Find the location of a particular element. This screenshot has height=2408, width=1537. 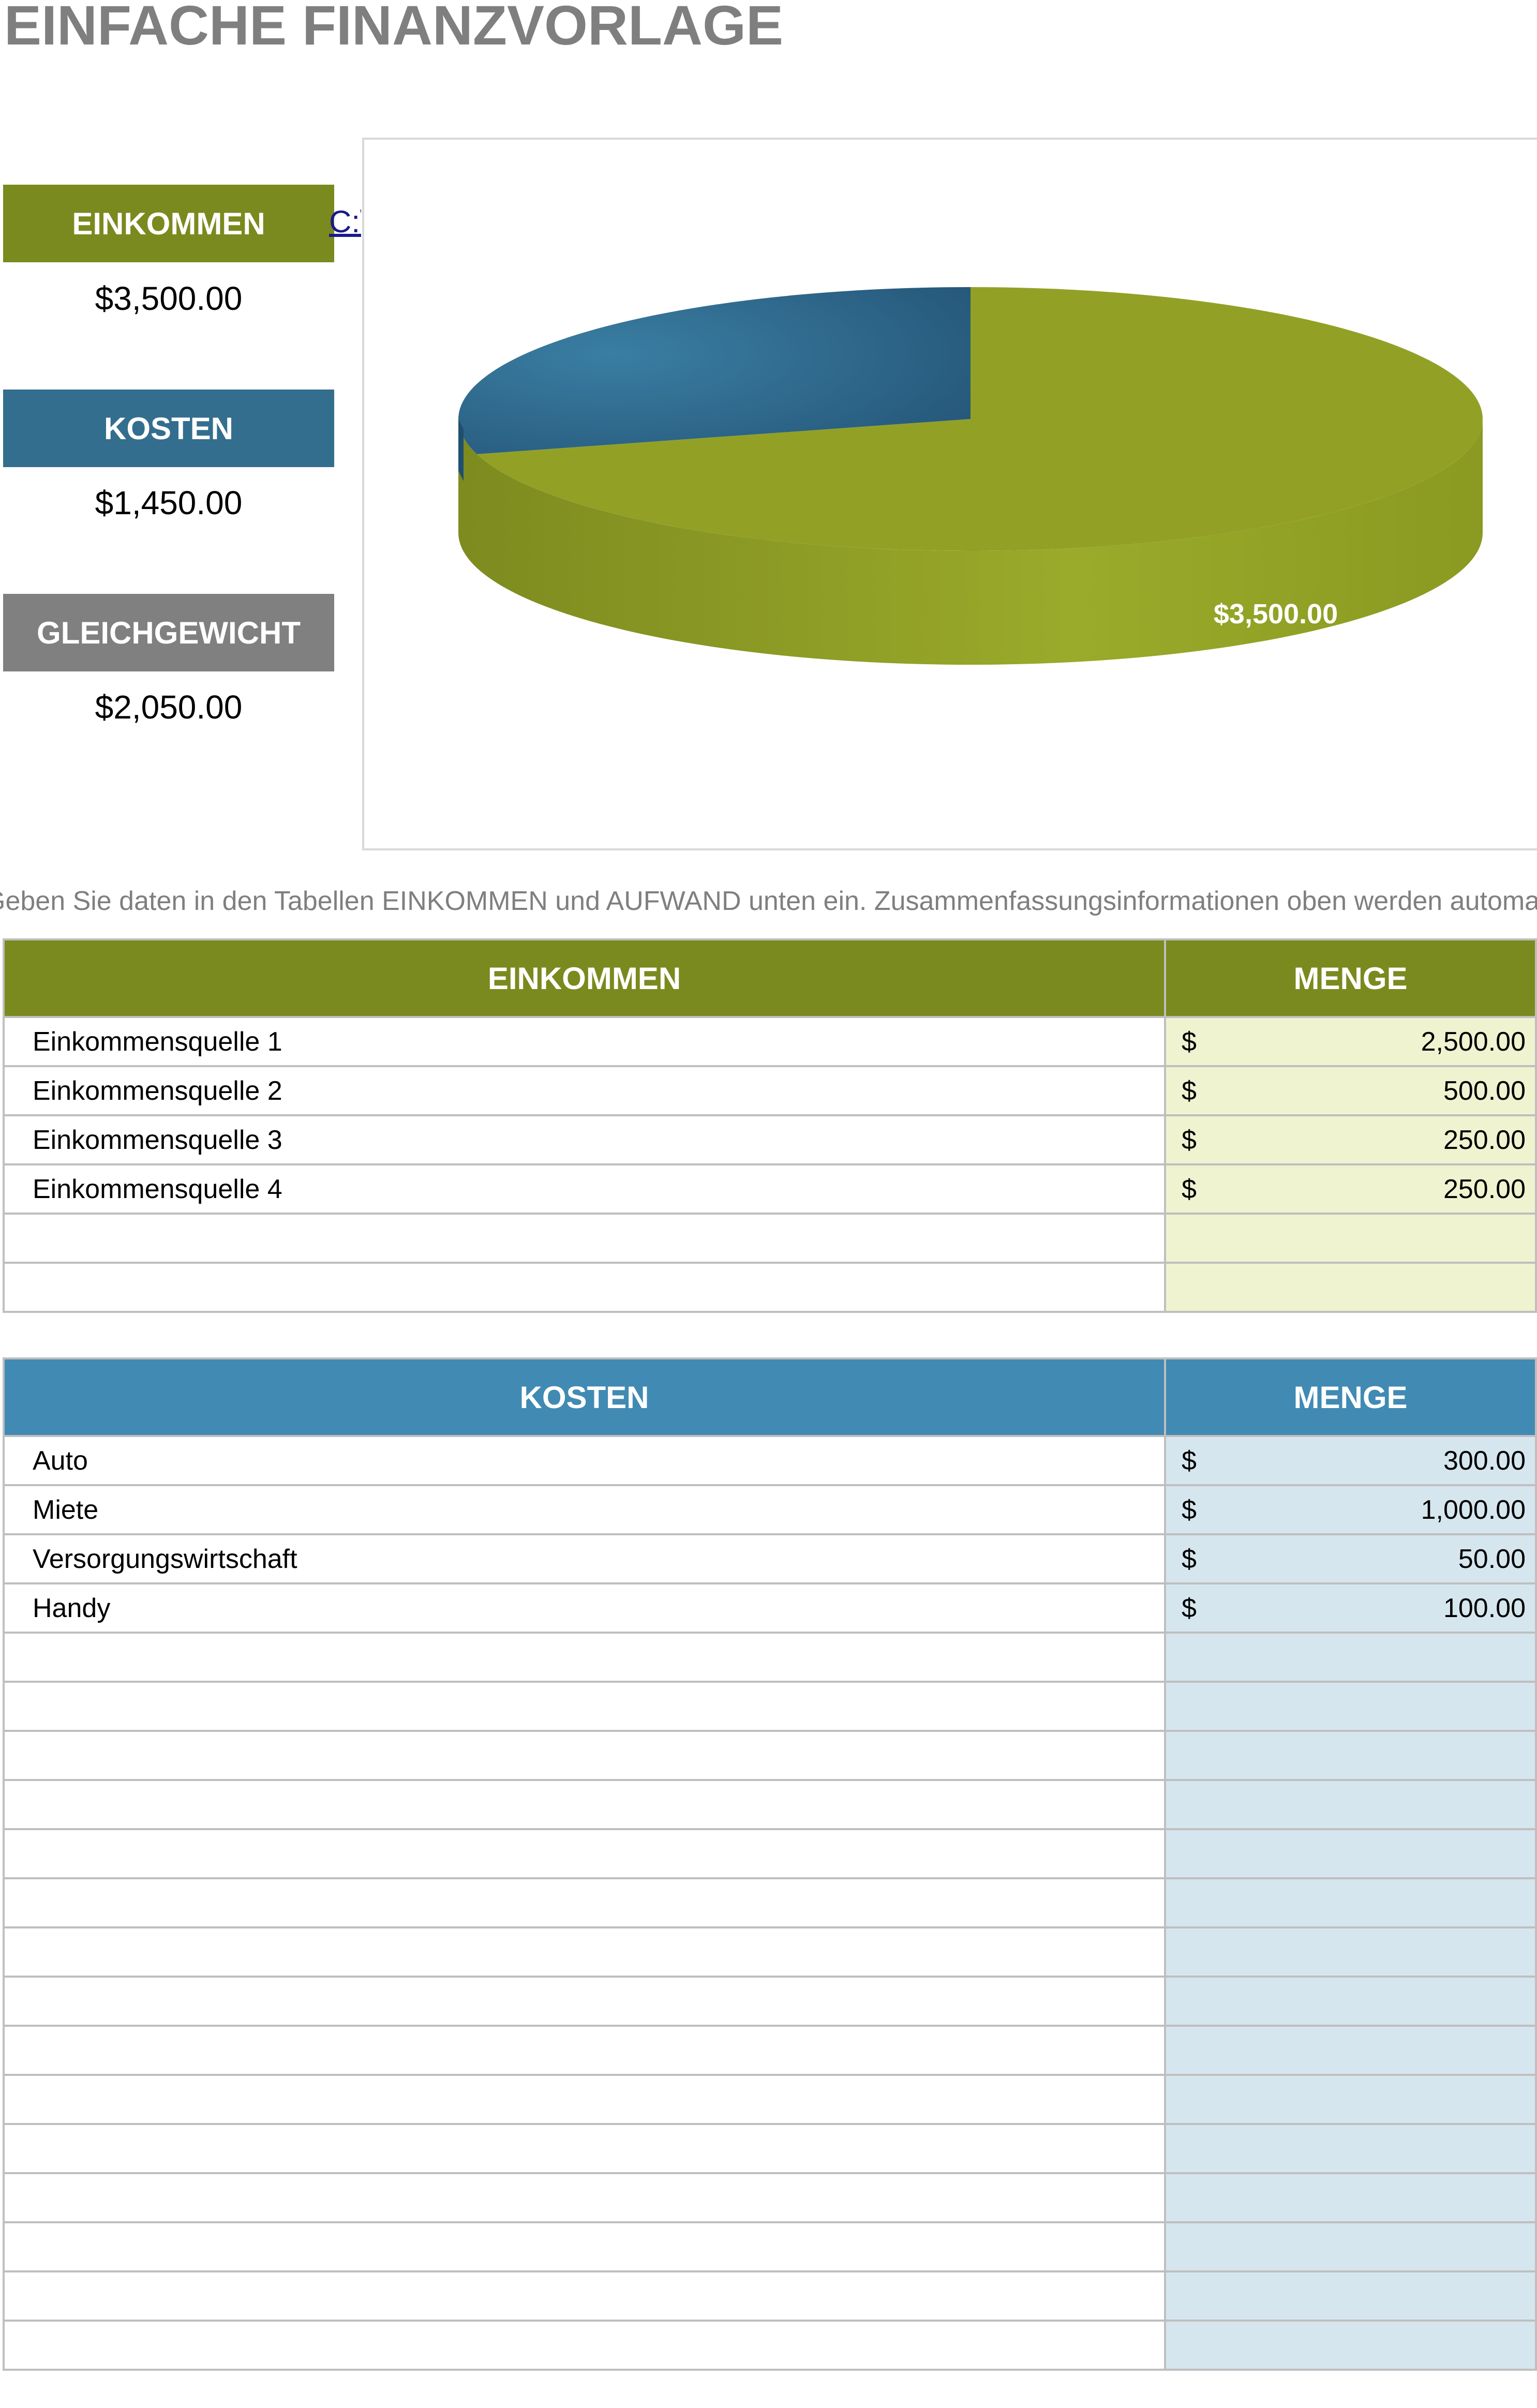

income-header-amount: MENGE is located at coordinates (1351, 978).